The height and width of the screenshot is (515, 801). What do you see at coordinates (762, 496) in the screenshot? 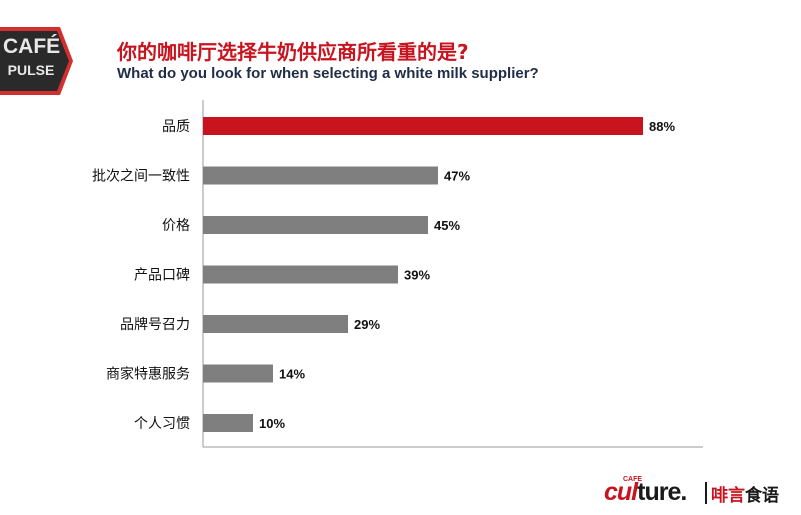
I see `brand-cn-dark: 食语` at bounding box center [762, 496].